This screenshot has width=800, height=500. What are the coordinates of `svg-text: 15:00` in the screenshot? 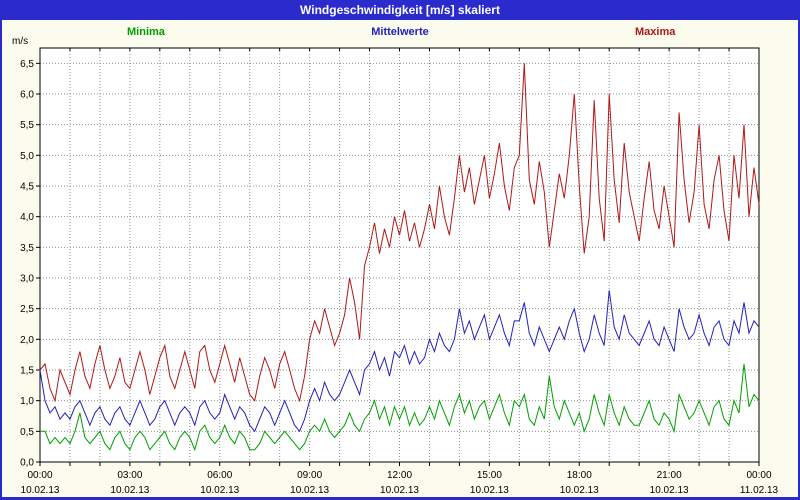 It's located at (489, 475).